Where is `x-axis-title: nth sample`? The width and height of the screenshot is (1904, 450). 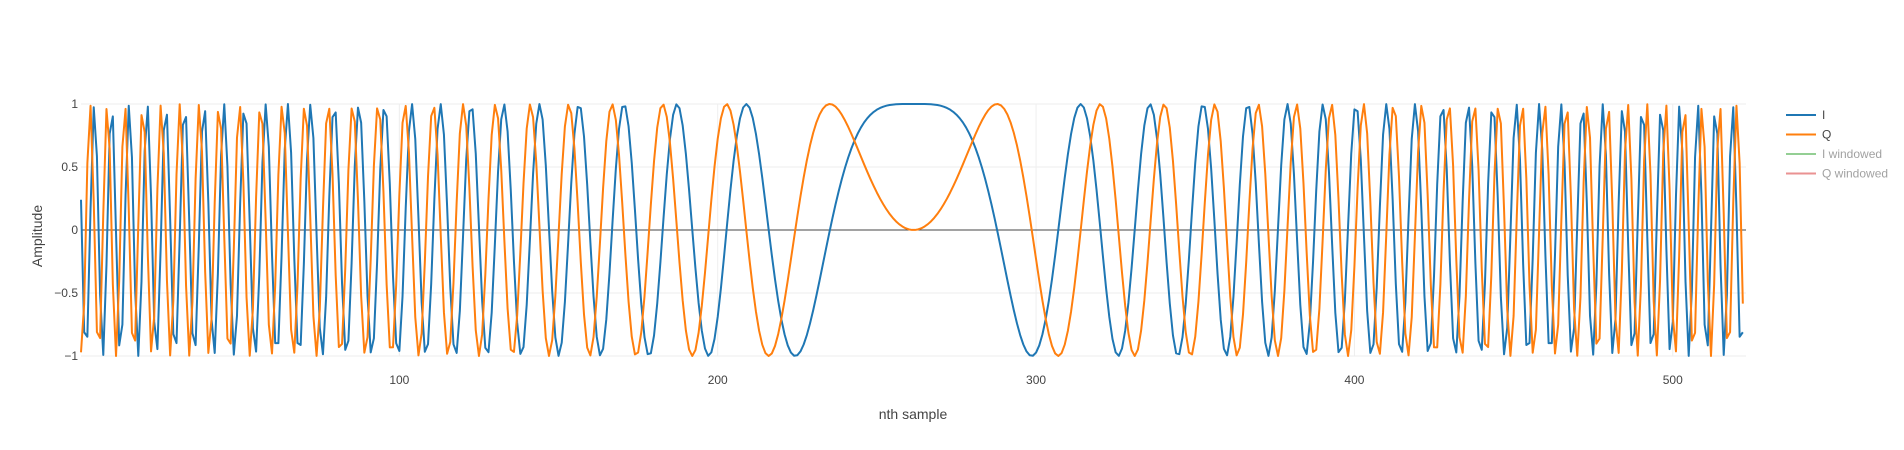 x-axis-title: nth sample is located at coordinates (913, 414).